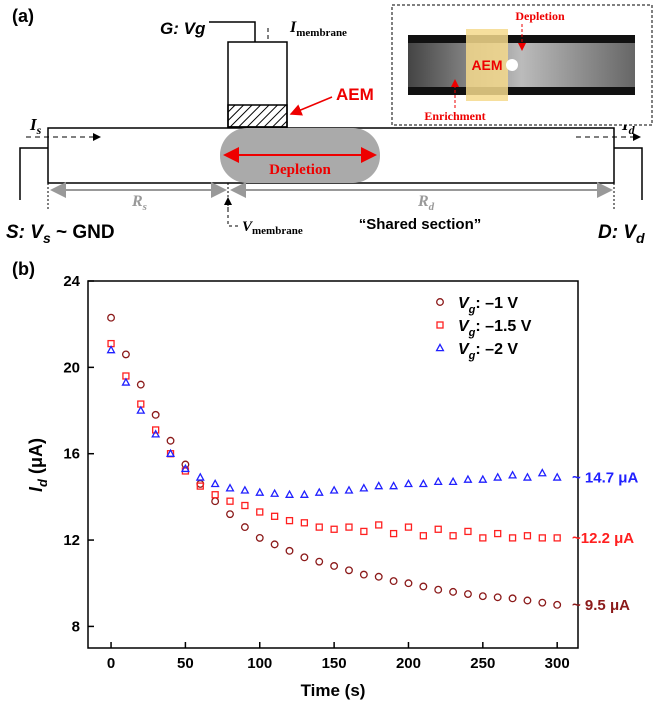 This screenshot has width=672, height=710. Describe the element at coordinates (23, 16) in the screenshot. I see `panel-label: (a)` at that location.